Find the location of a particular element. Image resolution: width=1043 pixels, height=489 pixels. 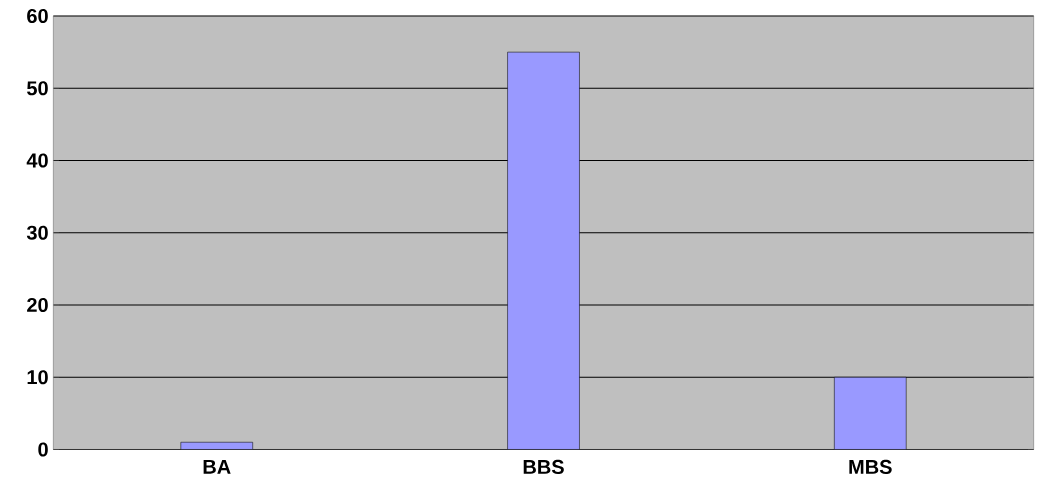

y-tick-label: 30 is located at coordinates (37, 232).